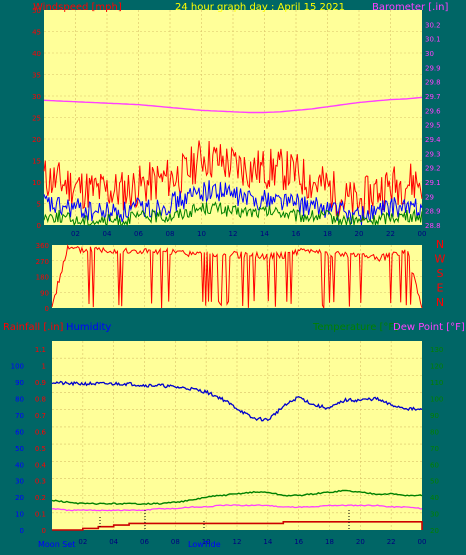 The width and height of the screenshot is (466, 555). I want to click on compass-label: S, so click(440, 273).